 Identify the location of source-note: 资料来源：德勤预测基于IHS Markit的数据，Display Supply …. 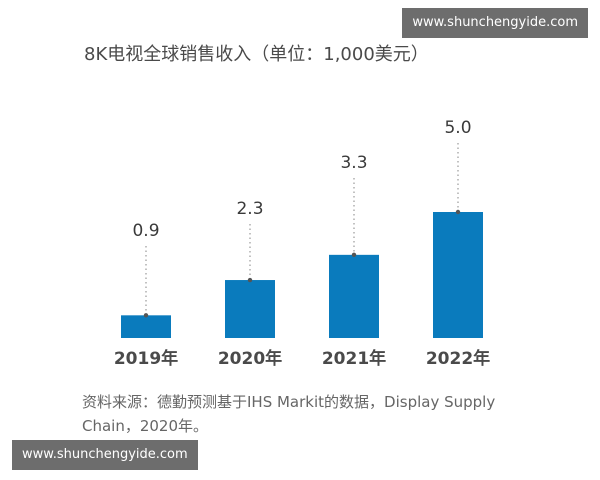
(289, 414).